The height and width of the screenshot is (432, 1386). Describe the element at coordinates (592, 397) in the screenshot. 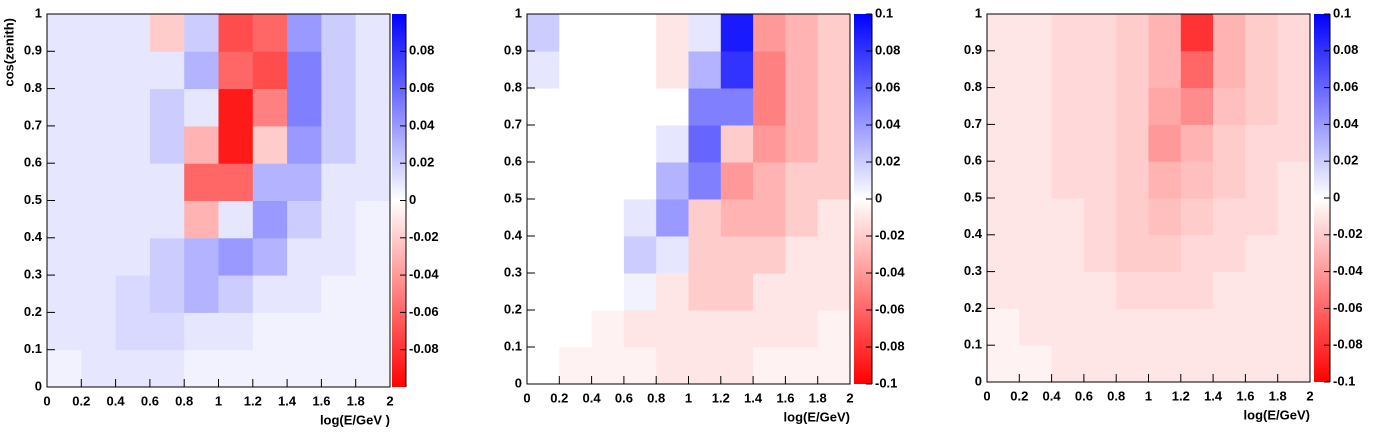

I see `x-tick-label: 0.4` at that location.